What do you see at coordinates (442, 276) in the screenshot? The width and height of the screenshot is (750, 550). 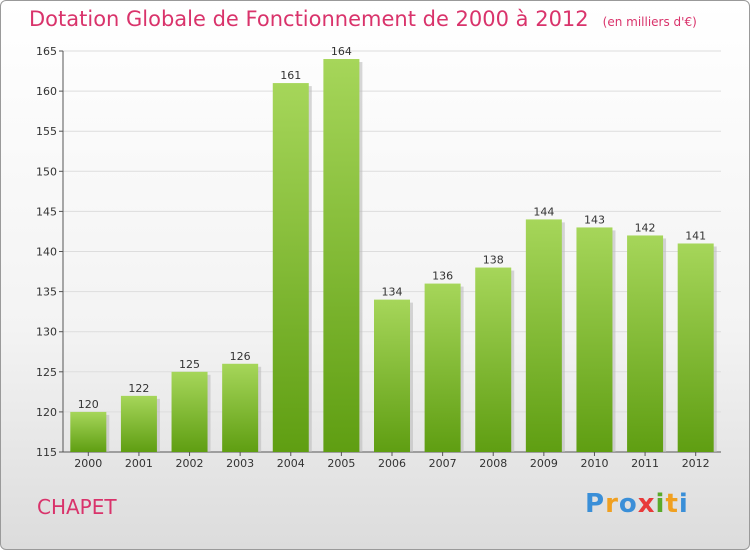 I see `bar-value-label: 136` at bounding box center [442, 276].